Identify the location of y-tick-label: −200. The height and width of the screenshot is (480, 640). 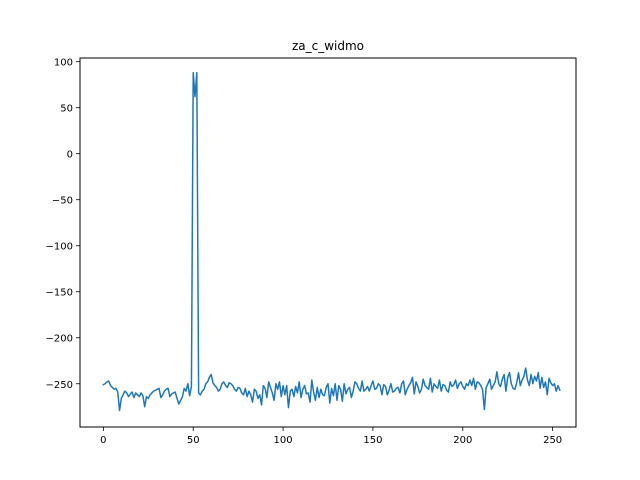
(59, 339).